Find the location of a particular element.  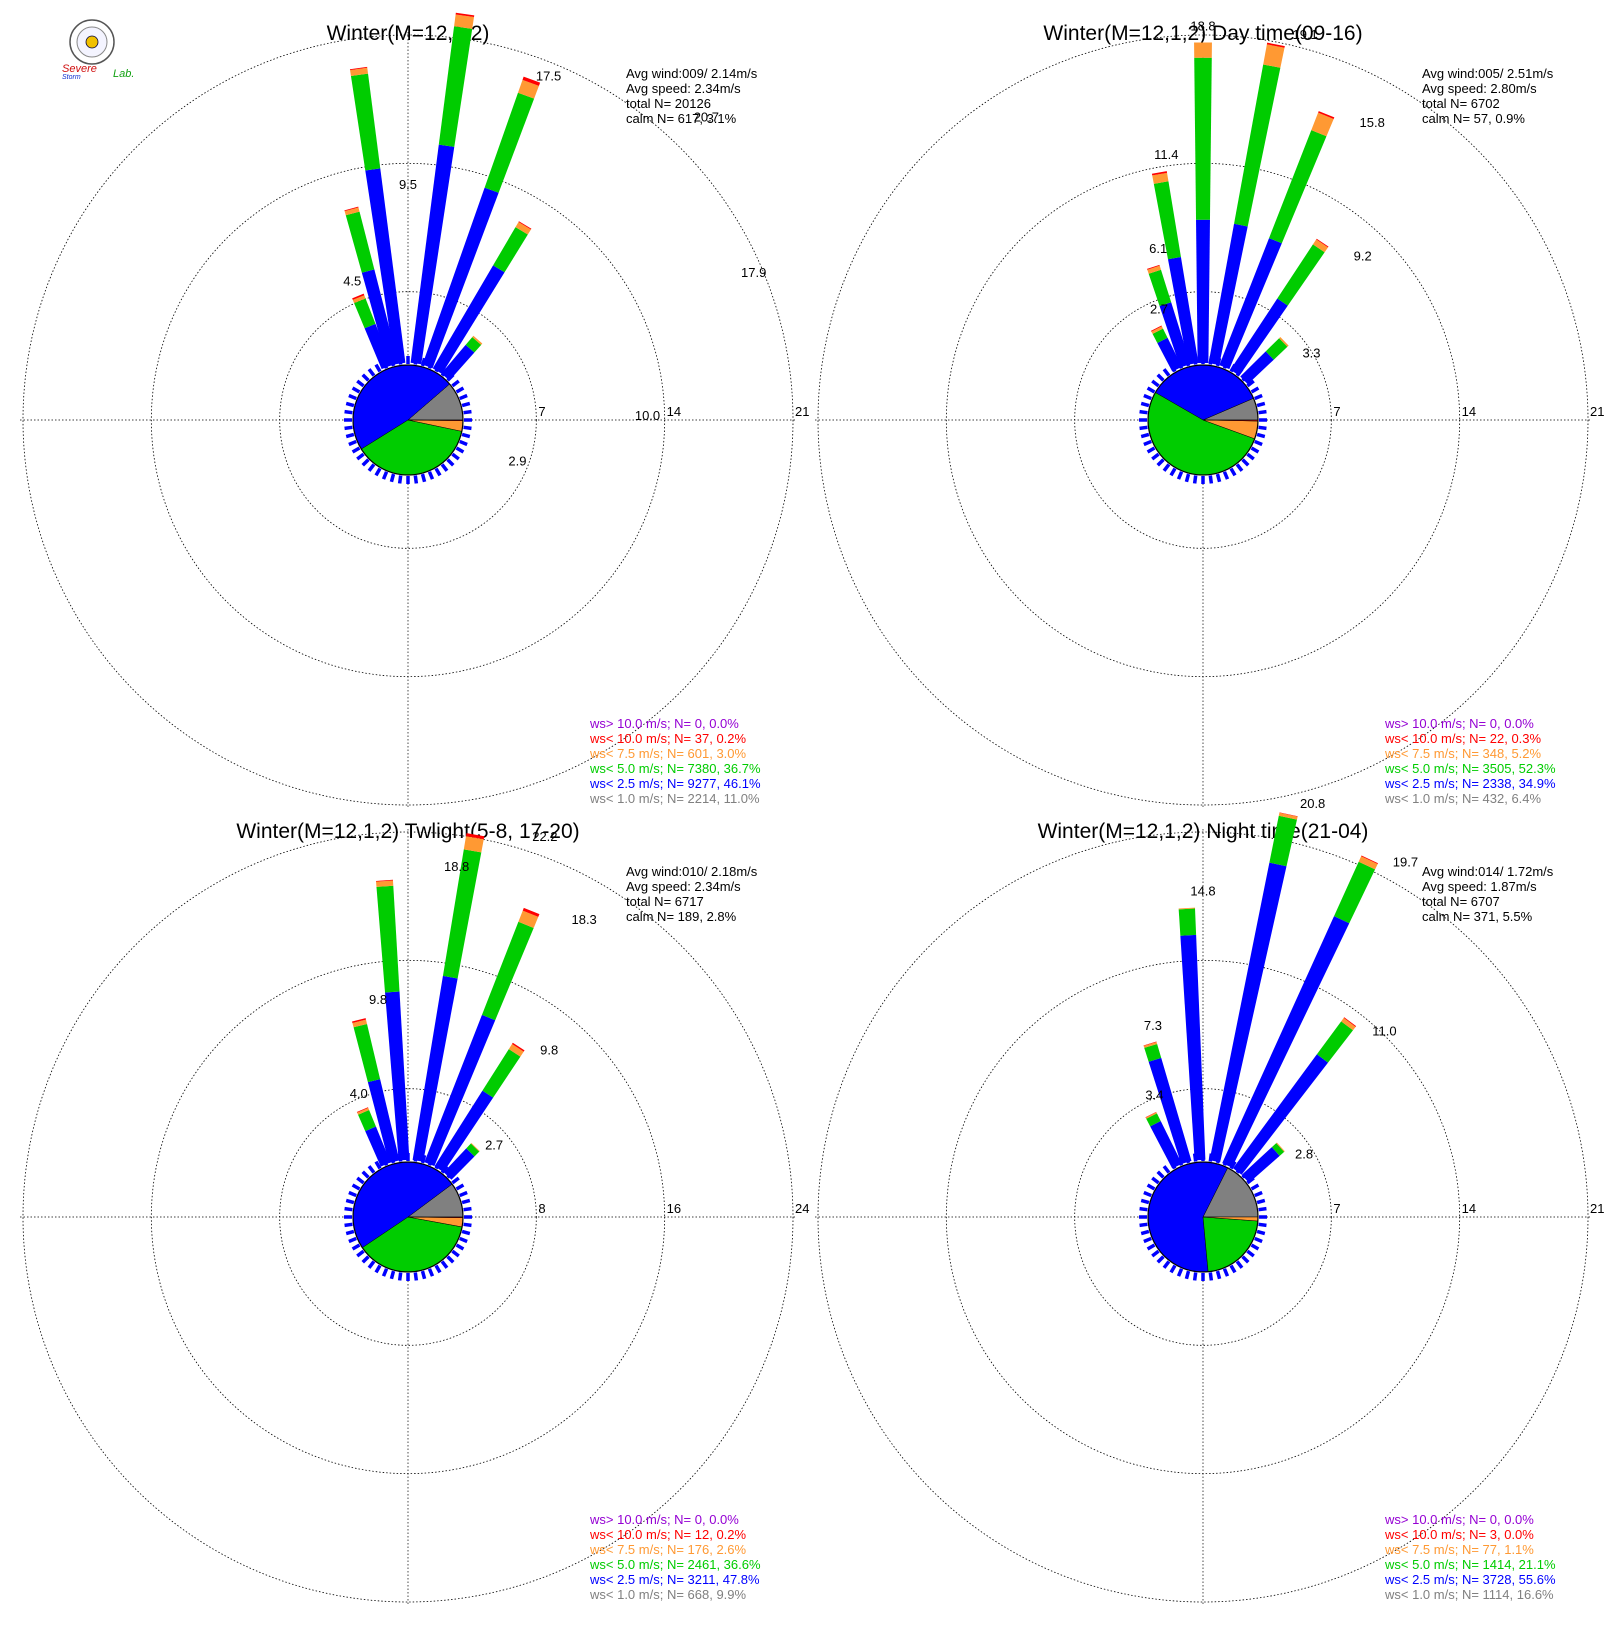

legend-entry-lt1: ws< 1.0 m/s; N= 668, 9.9% is located at coordinates (668, 1594).